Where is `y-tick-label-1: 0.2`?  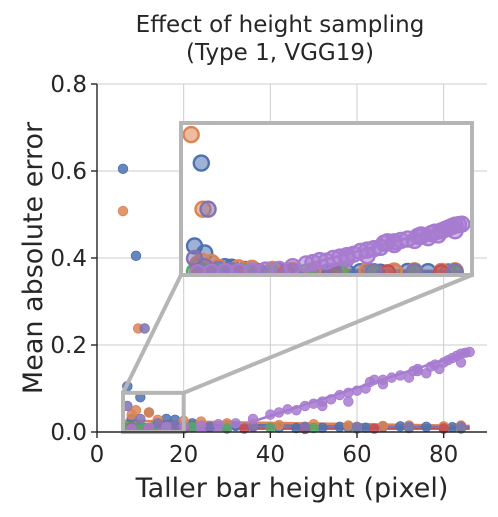
y-tick-label-1: 0.2 is located at coordinates (68, 346).